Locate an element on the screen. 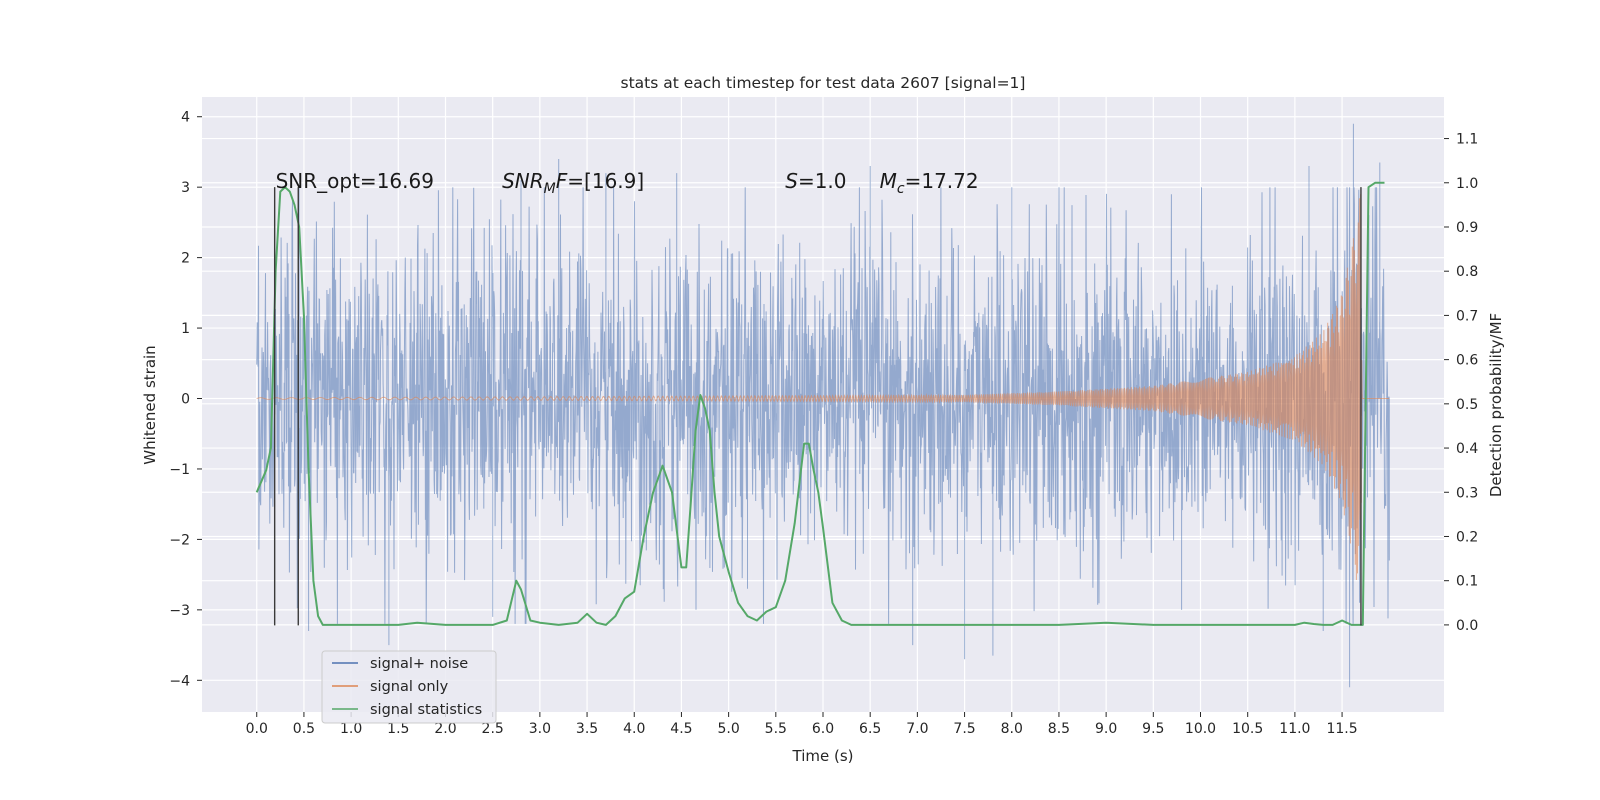  annotation-text: S=1.0 is located at coordinates (815, 181).